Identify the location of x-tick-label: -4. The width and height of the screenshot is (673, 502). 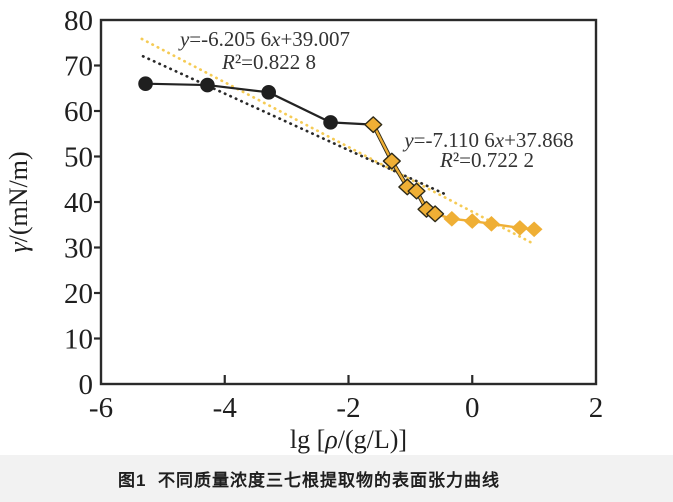
(225, 408).